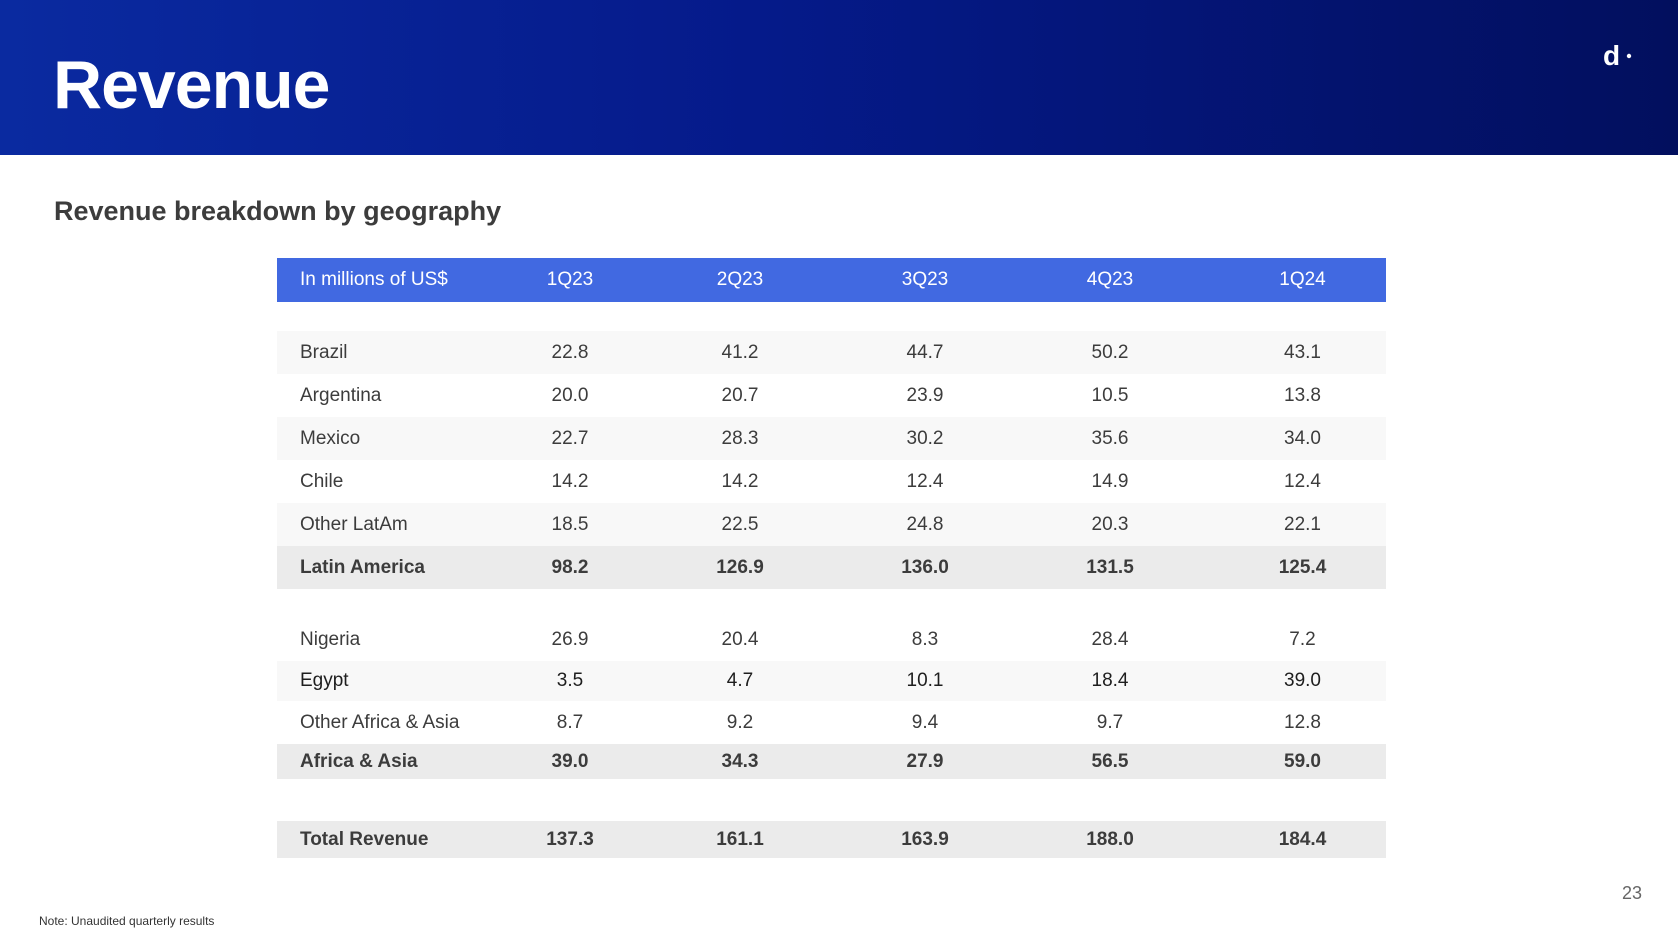 The image size is (1678, 942). Describe the element at coordinates (1110, 438) in the screenshot. I see `cell-value: 35.6` at that location.